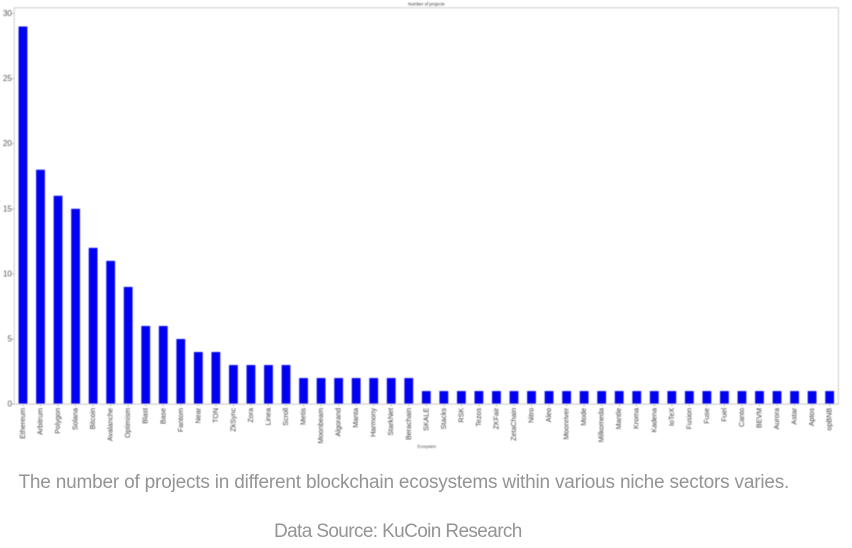  What do you see at coordinates (602, 425) in the screenshot?
I see `svg-text: Milkomeda` at bounding box center [602, 425].